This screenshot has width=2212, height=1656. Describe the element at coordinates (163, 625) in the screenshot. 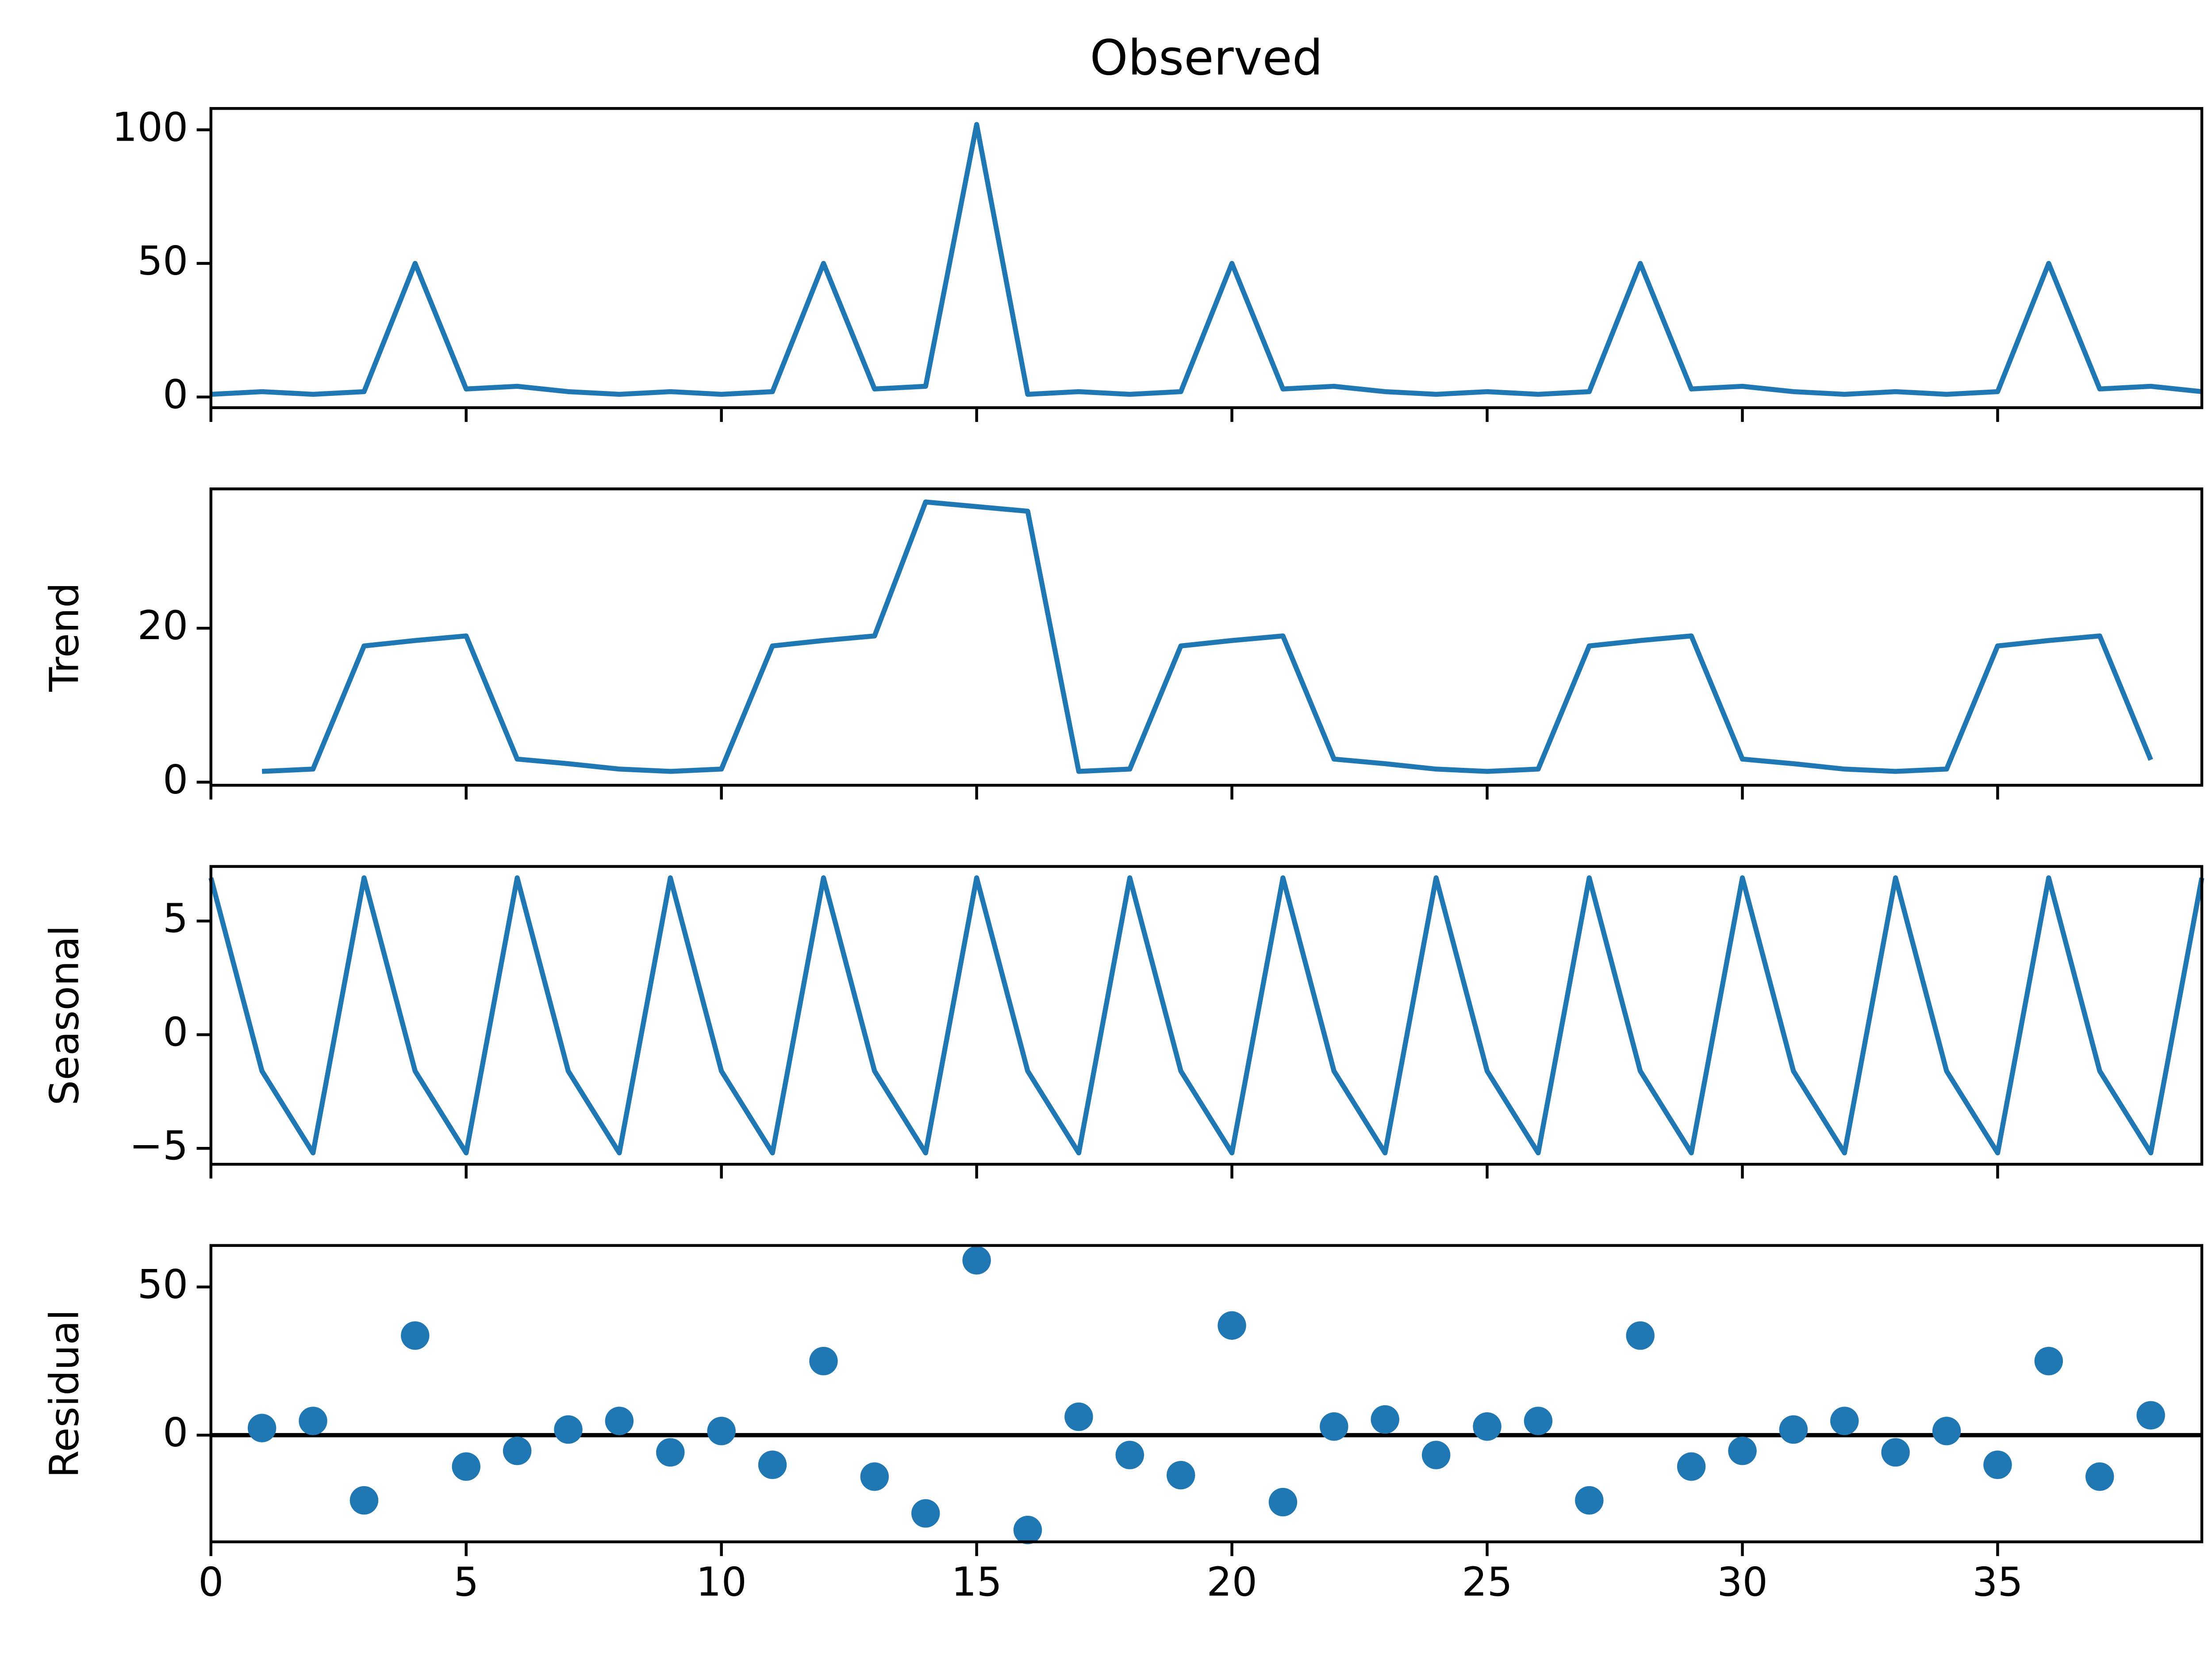

I see `y-tick-label: 20` at that location.